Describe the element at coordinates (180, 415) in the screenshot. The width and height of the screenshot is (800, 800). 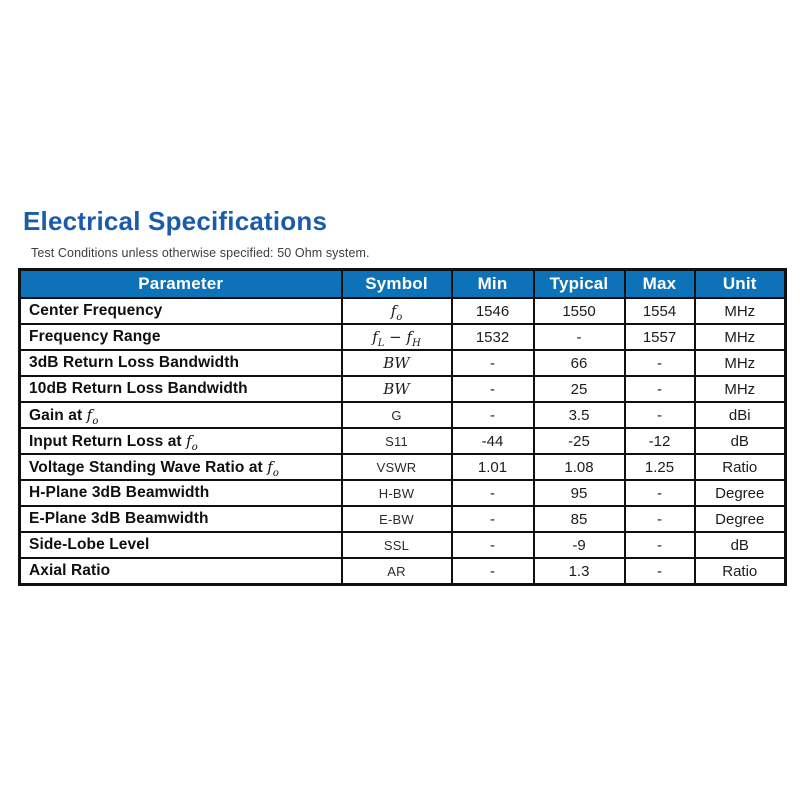
I see `cell-parameter: Gain at fo` at that location.